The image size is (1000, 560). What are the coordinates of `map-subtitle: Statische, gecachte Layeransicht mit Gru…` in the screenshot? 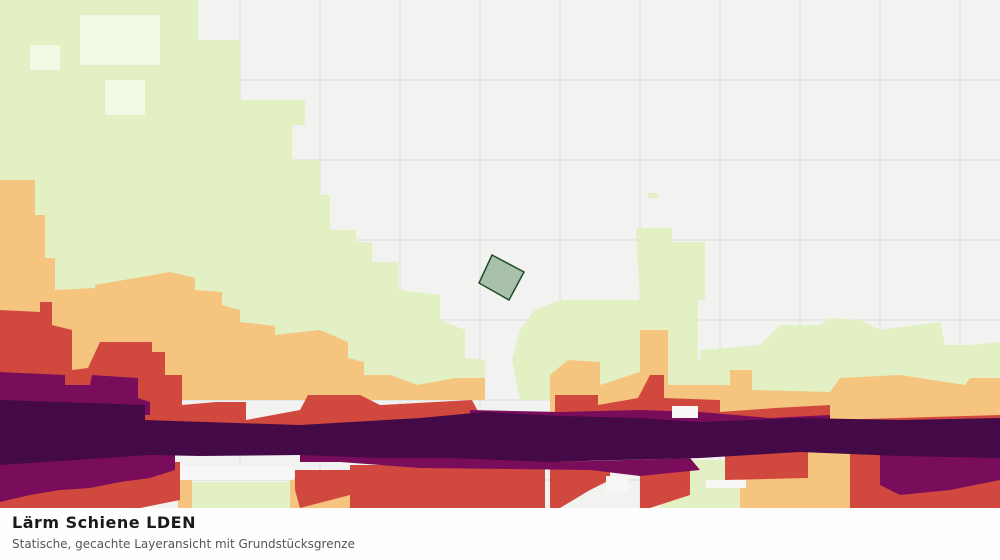 It's located at (183, 544).